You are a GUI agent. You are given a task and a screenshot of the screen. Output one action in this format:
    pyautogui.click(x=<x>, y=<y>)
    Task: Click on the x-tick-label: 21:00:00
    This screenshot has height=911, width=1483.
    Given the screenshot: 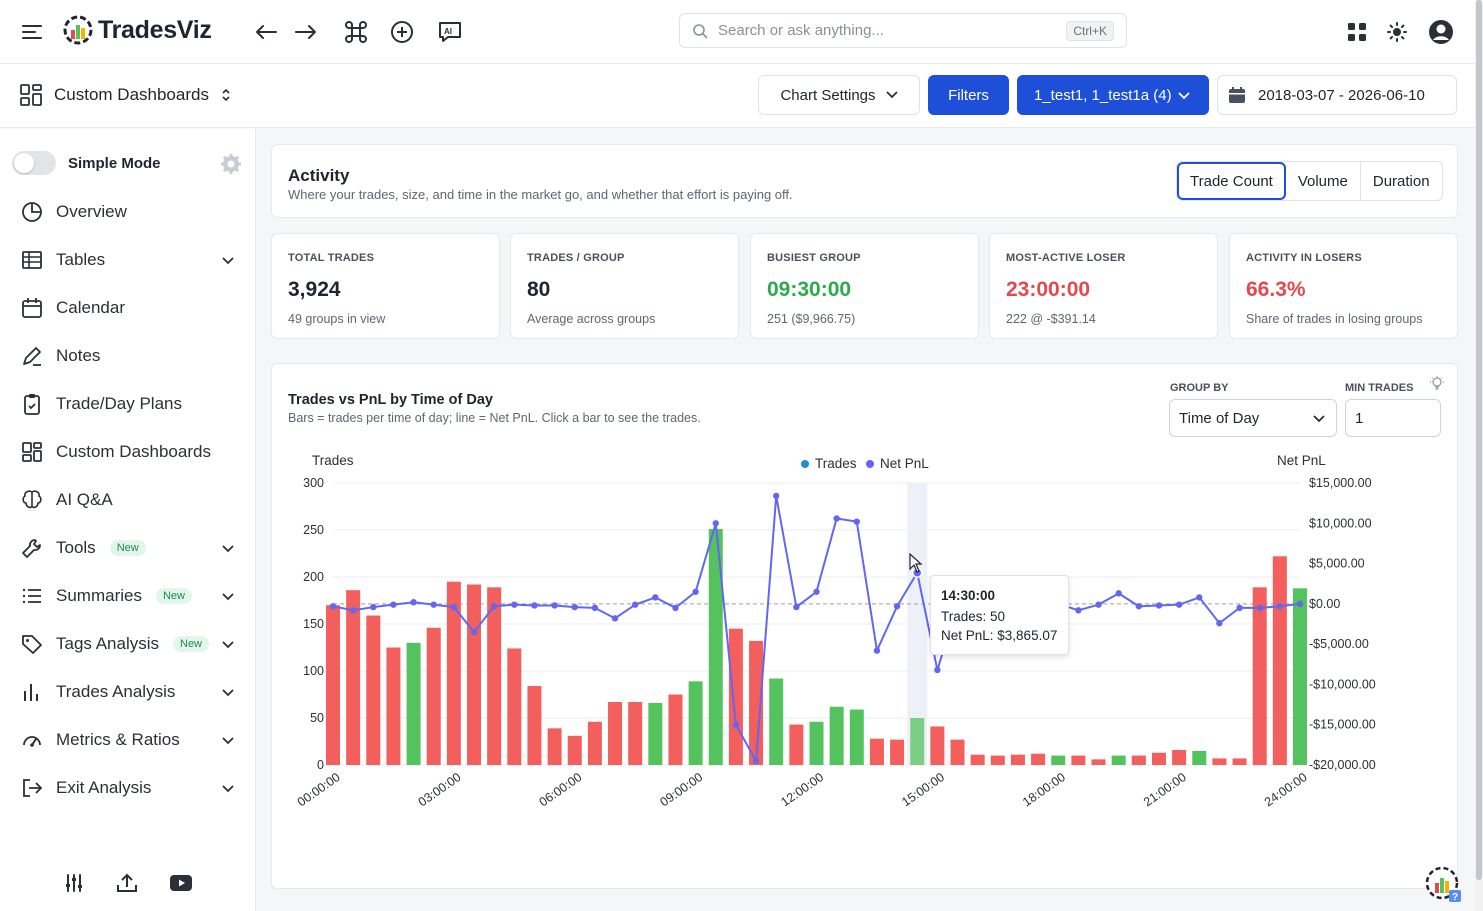 What is the action you would take?
    pyautogui.click(x=1165, y=789)
    